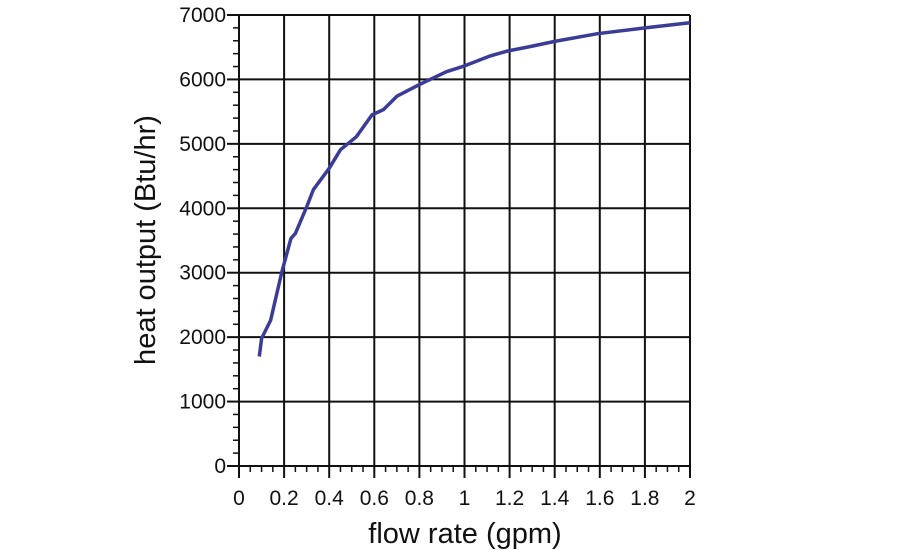 This screenshot has width=900, height=550. Describe the element at coordinates (202, 144) in the screenshot. I see `y-tick-label: 5000` at that location.